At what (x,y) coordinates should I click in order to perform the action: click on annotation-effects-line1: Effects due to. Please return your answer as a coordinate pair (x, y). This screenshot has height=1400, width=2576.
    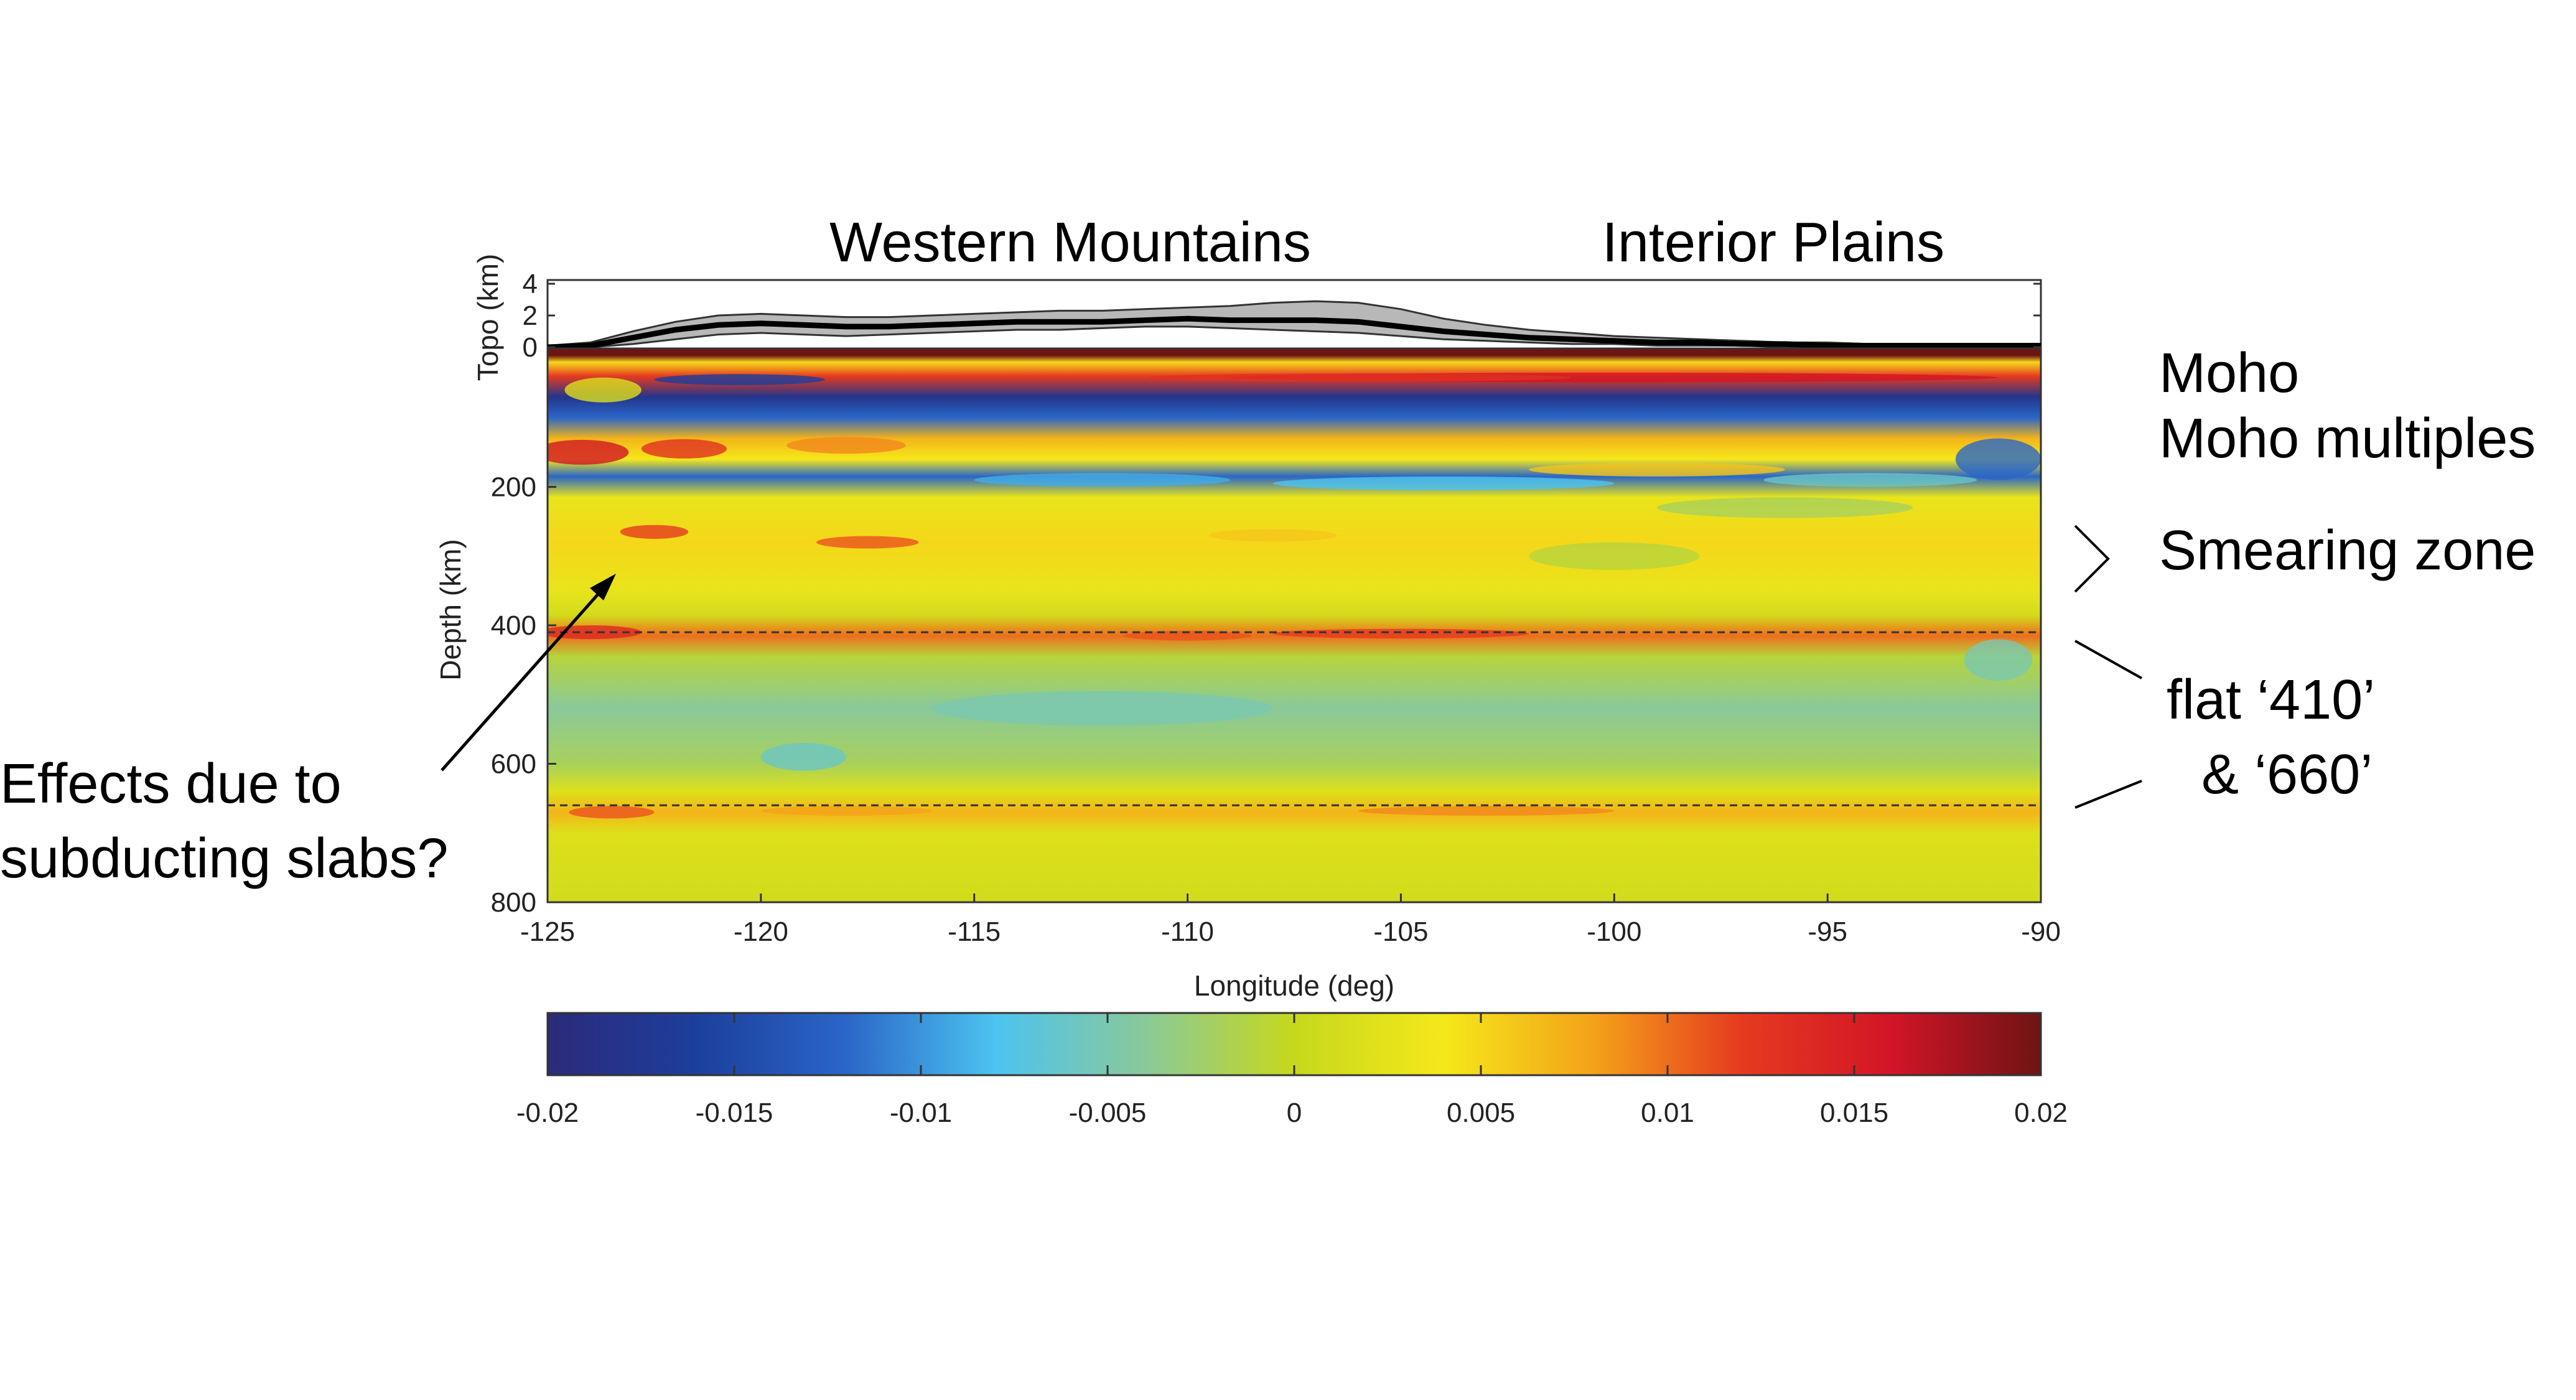
    Looking at the image, I should click on (171, 784).